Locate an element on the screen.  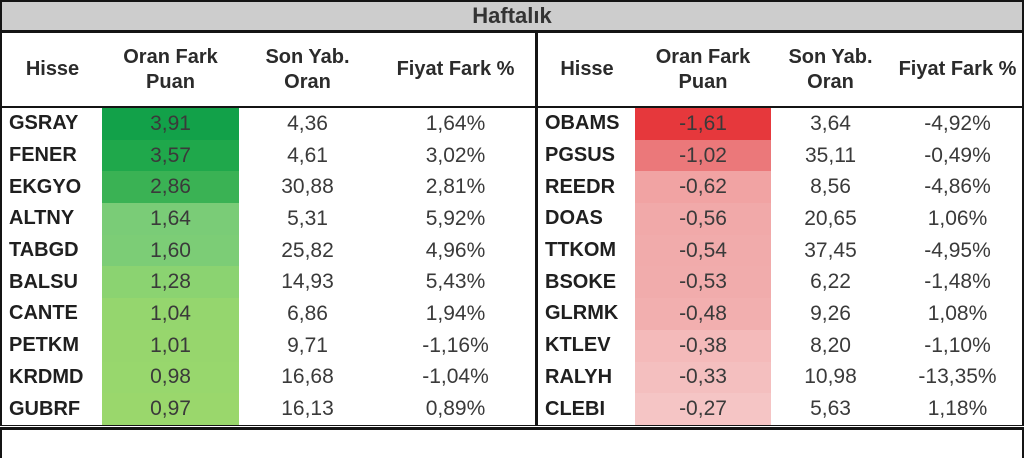
ticker-cell: RALYH is located at coordinates (579, 376).